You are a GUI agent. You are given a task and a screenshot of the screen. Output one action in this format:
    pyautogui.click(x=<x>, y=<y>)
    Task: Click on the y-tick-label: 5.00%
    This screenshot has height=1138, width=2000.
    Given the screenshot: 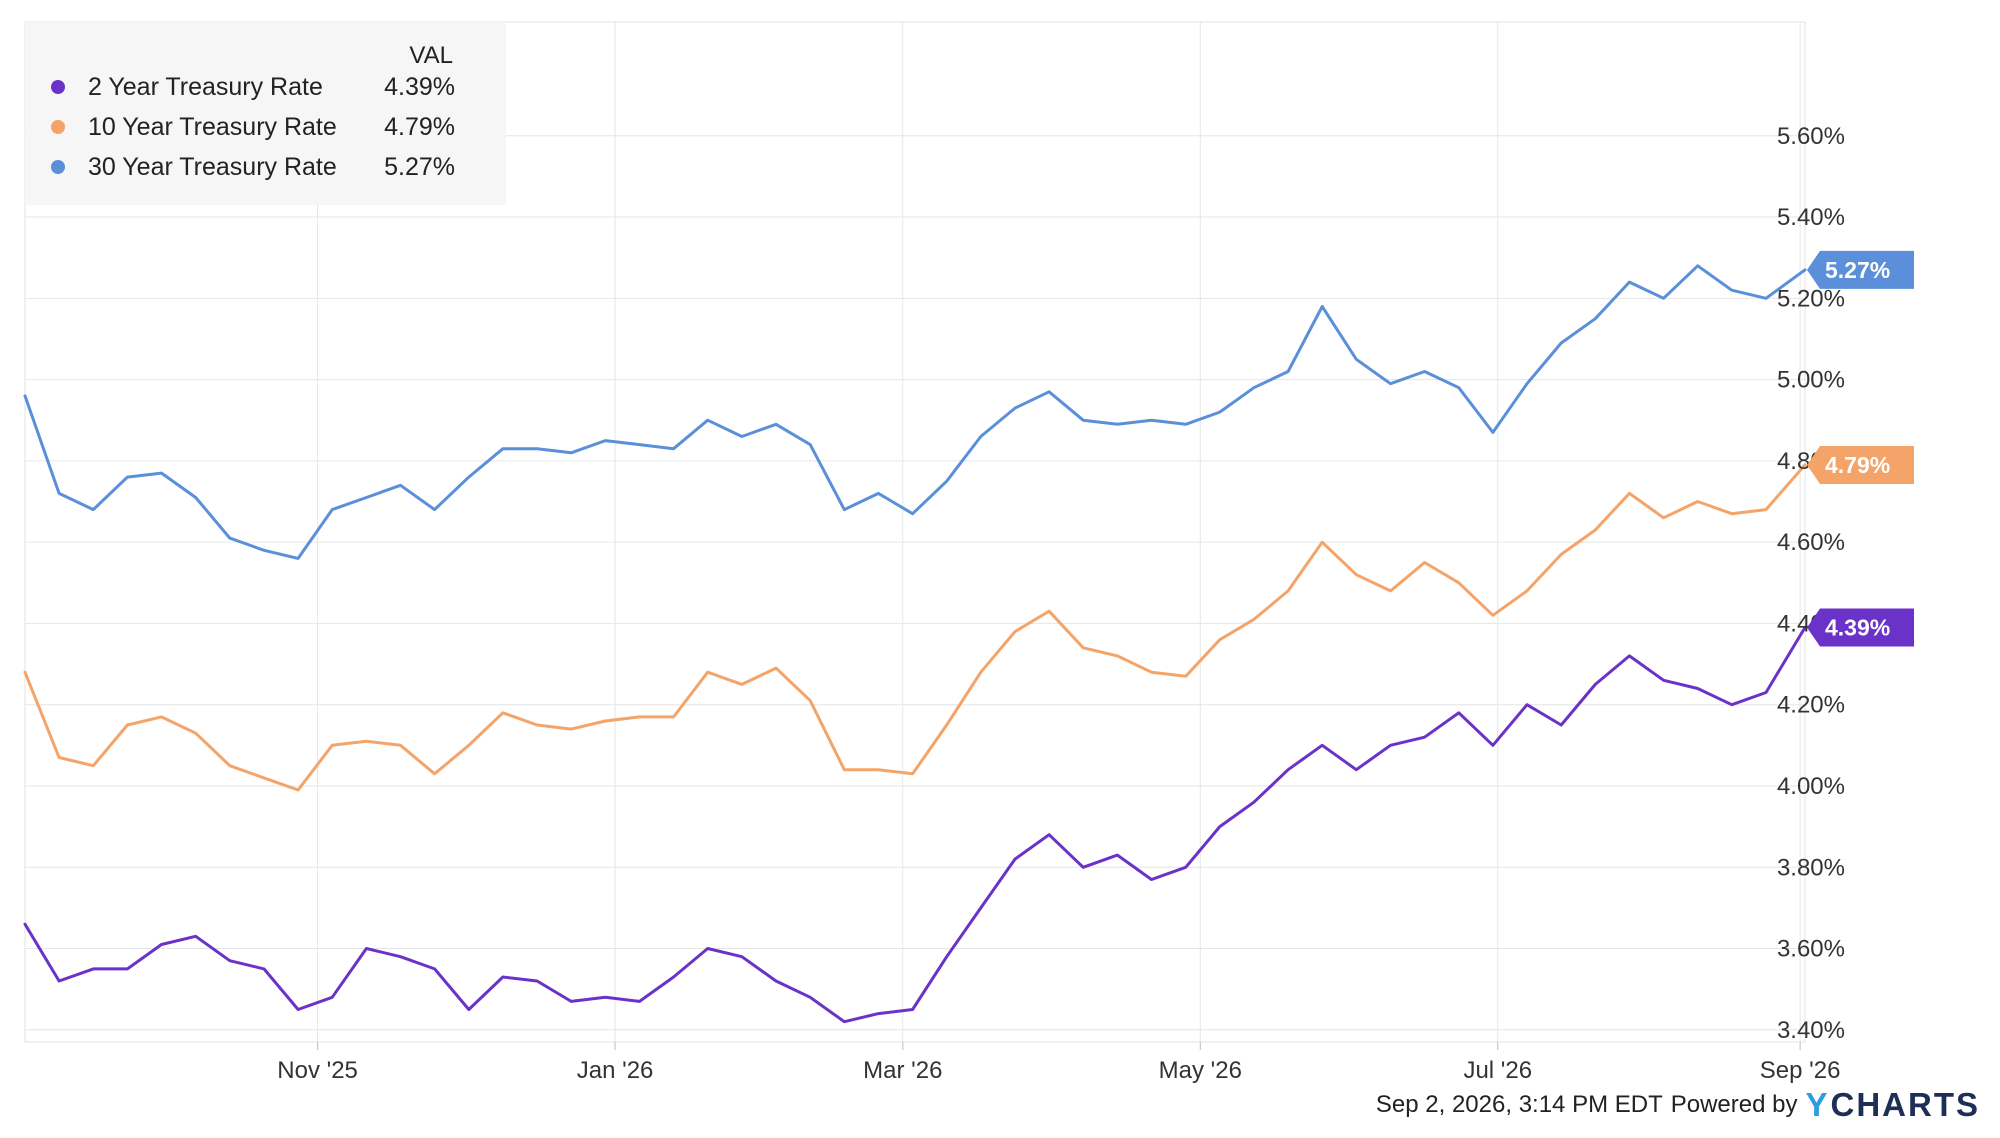 What is the action you would take?
    pyautogui.click(x=1811, y=380)
    